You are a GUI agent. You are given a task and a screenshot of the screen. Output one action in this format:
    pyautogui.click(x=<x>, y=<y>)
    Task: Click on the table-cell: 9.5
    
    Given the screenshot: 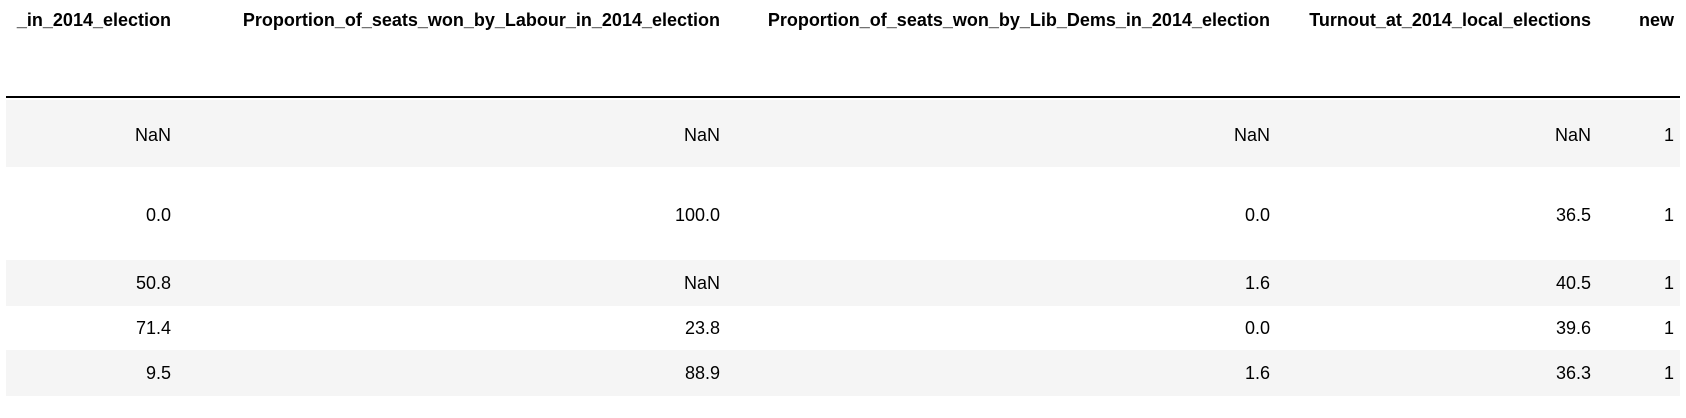 What is the action you would take?
    pyautogui.click(x=158, y=373)
    